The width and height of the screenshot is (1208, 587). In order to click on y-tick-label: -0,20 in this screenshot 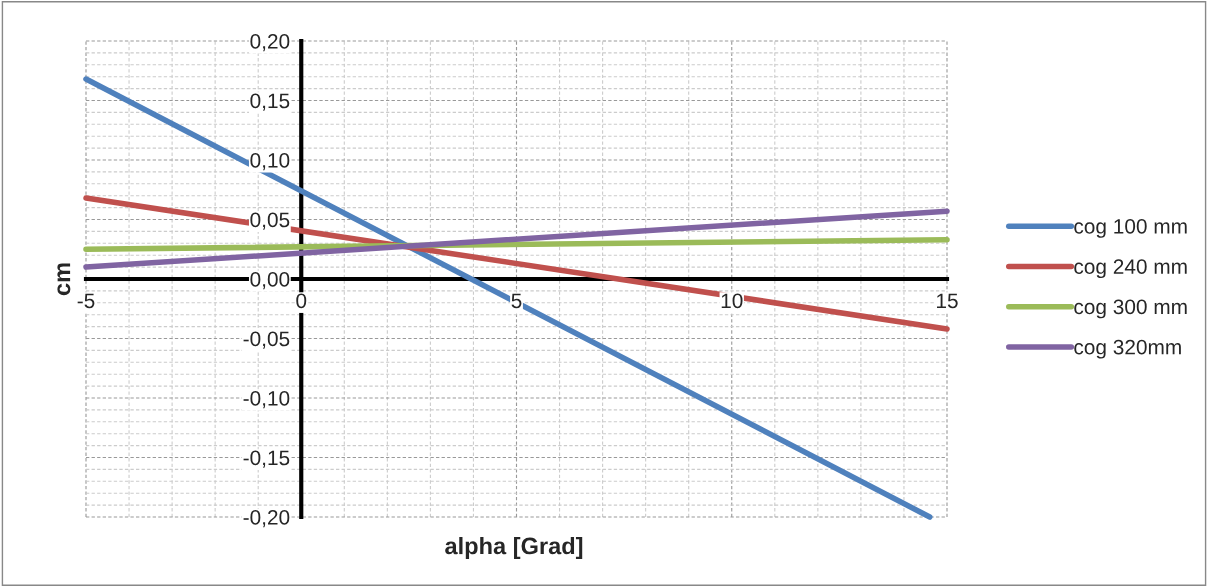, I will do `click(266, 519)`.